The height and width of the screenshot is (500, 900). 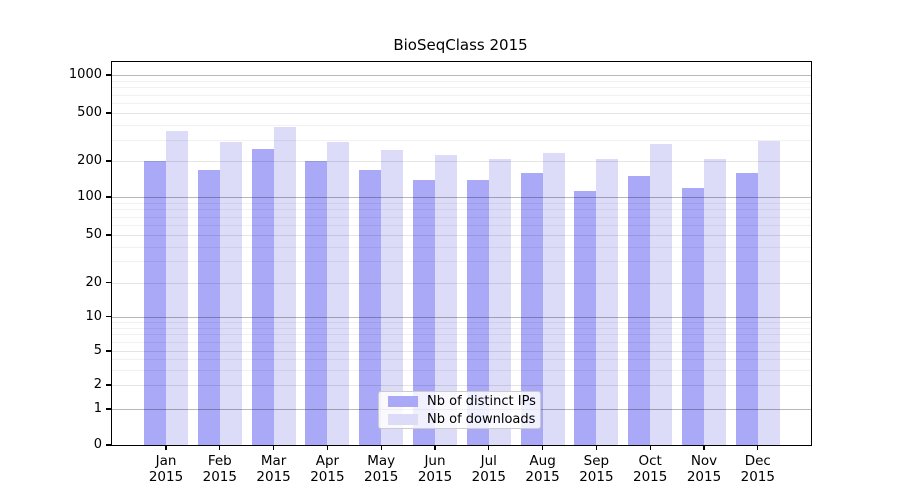 What do you see at coordinates (639, 310) in the screenshot?
I see `bar-distinct-ips-oct` at bounding box center [639, 310].